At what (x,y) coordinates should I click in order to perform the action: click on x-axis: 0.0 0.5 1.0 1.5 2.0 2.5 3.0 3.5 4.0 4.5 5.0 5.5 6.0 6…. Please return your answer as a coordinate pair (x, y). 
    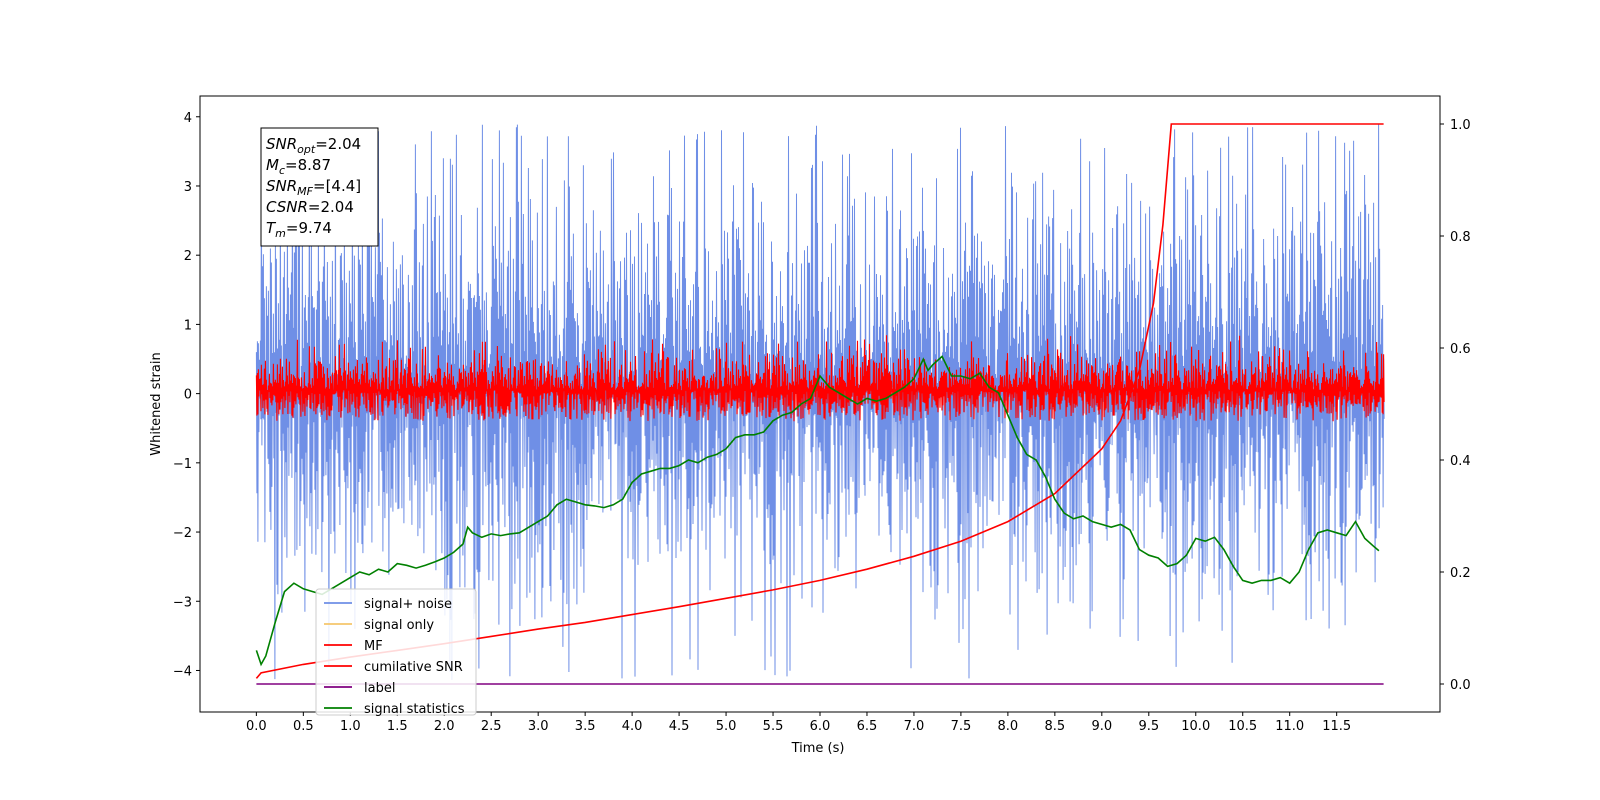
    Looking at the image, I should click on (798, 723).